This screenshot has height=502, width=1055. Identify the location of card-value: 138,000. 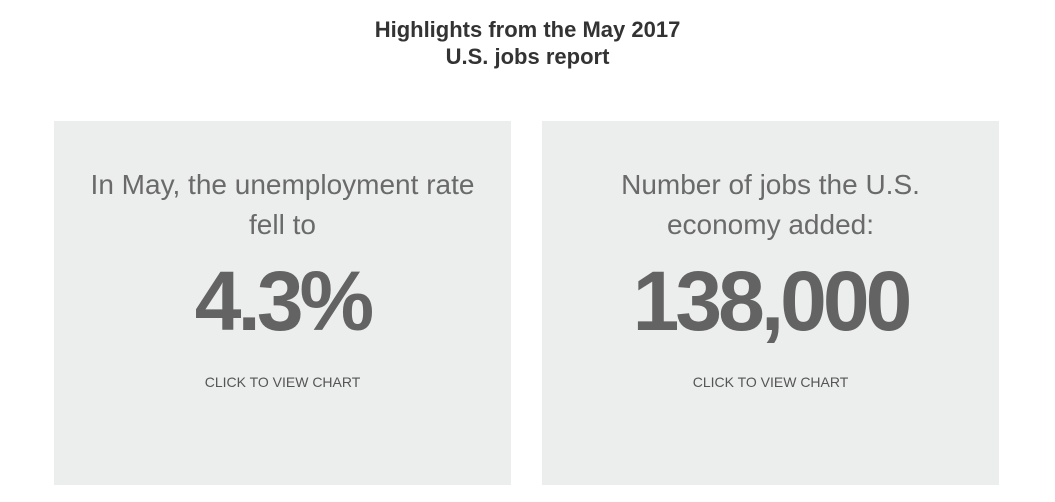
(772, 301).